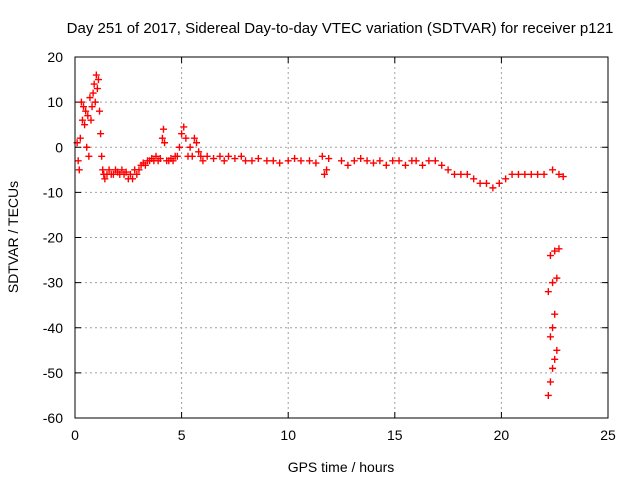 The image size is (640, 480). What do you see at coordinates (53, 283) in the screenshot?
I see `y-tick-label: -30` at bounding box center [53, 283].